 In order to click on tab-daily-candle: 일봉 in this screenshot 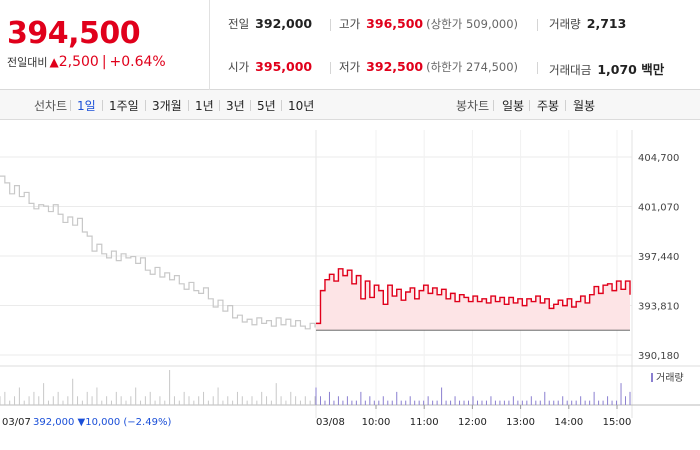, I will do `click(513, 106)`.